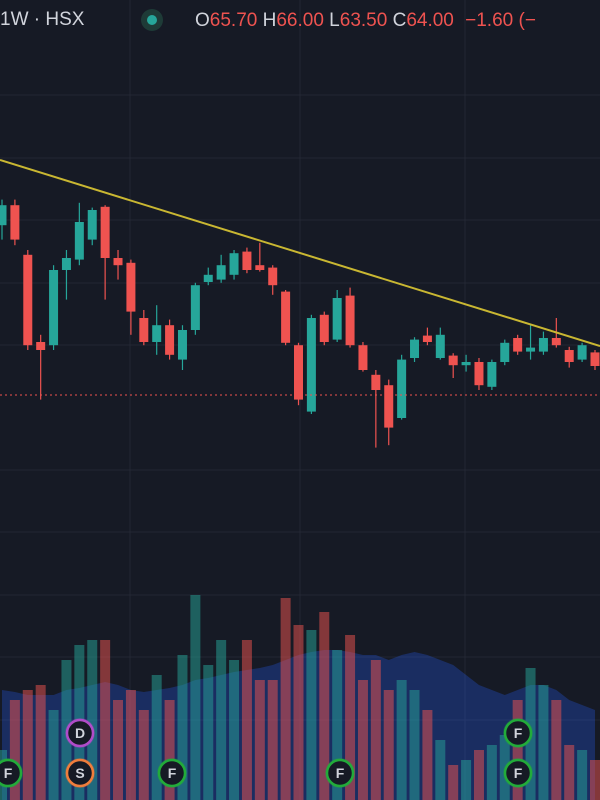 The image size is (600, 800). I want to click on ohlc-key: H, so click(270, 20).